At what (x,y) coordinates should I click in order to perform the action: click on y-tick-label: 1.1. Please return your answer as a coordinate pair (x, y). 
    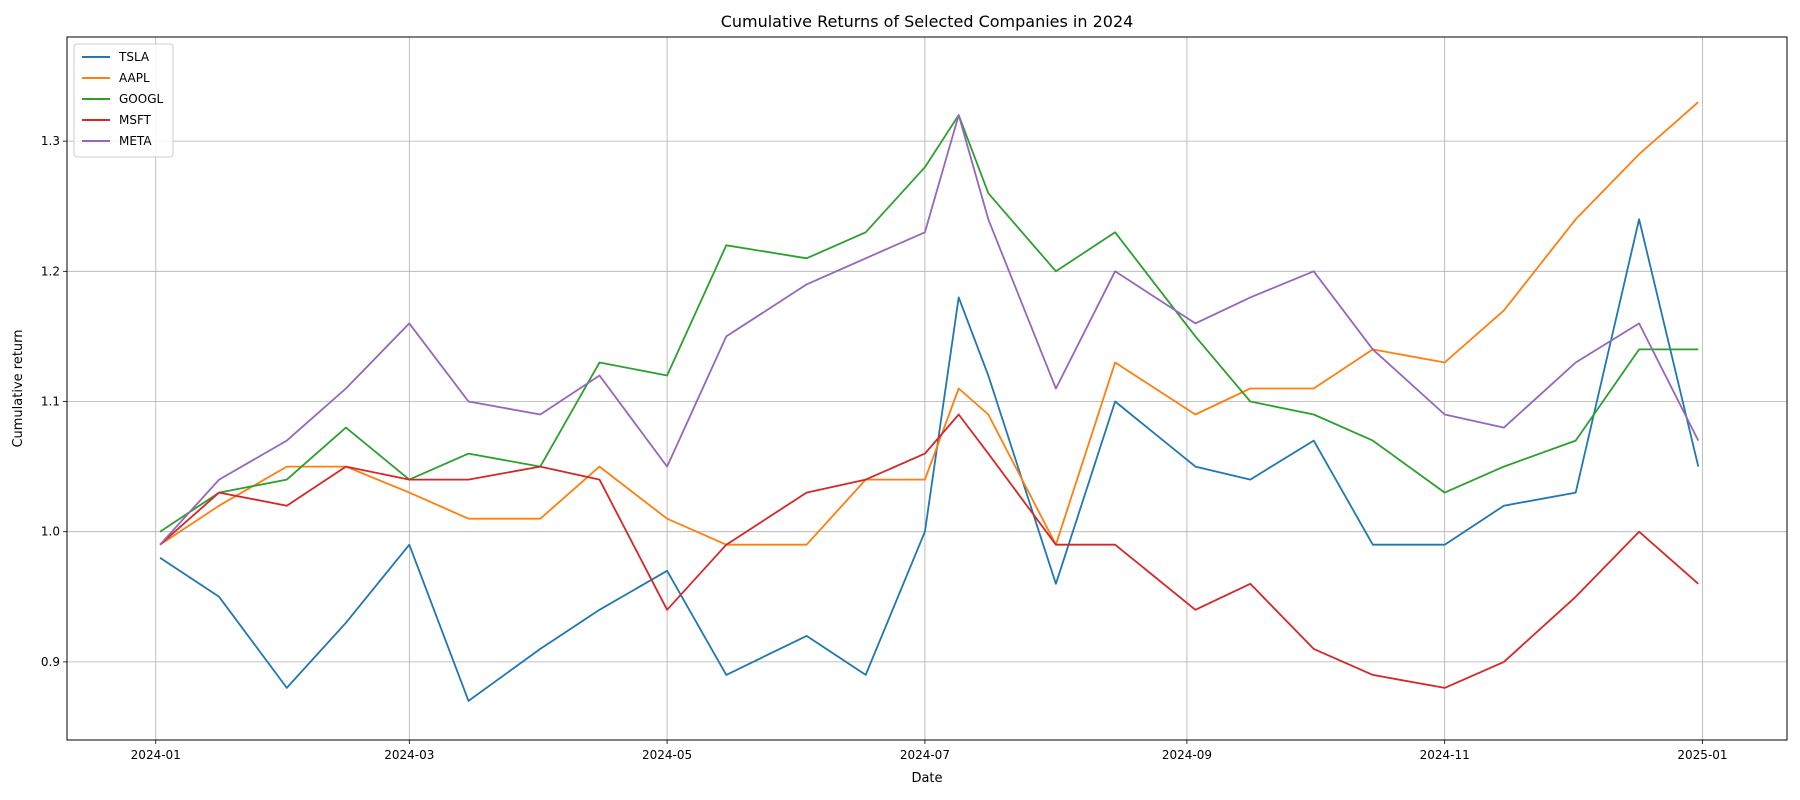
    Looking at the image, I should click on (50, 402).